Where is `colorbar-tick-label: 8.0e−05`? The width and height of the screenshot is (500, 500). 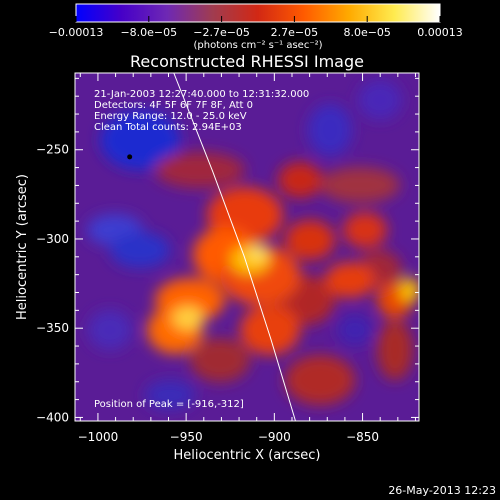
colorbar-tick-label: 8.0e−05 is located at coordinates (366, 32).